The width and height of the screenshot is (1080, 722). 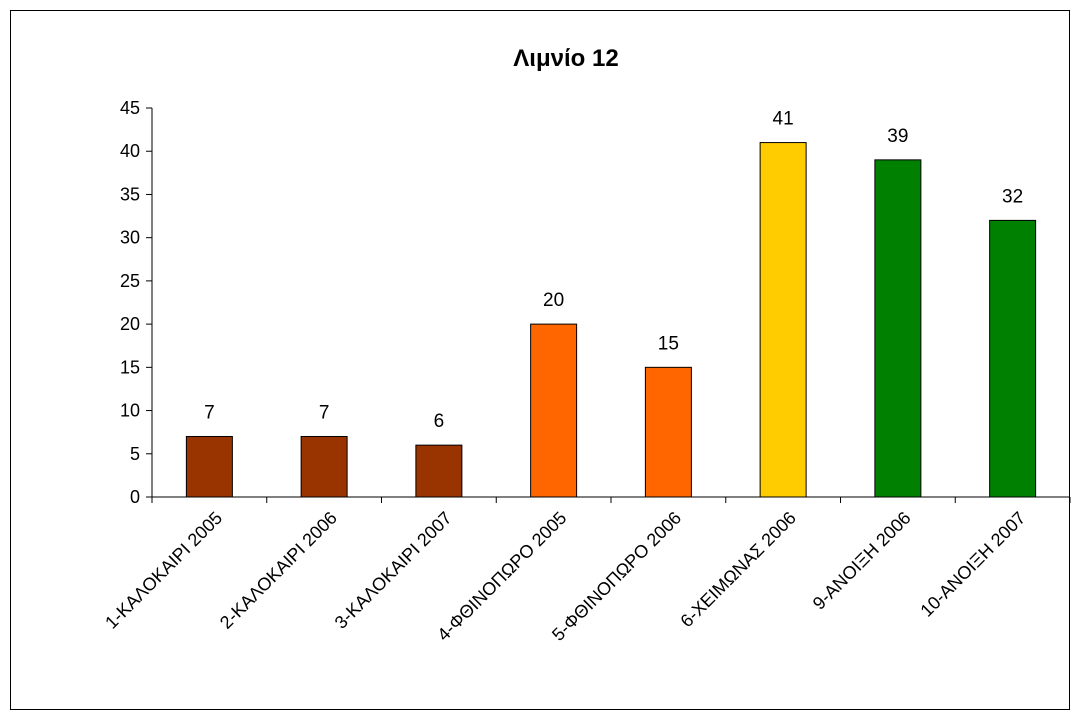 I want to click on chart-title: Λιμνίο 12, so click(x=565, y=58).